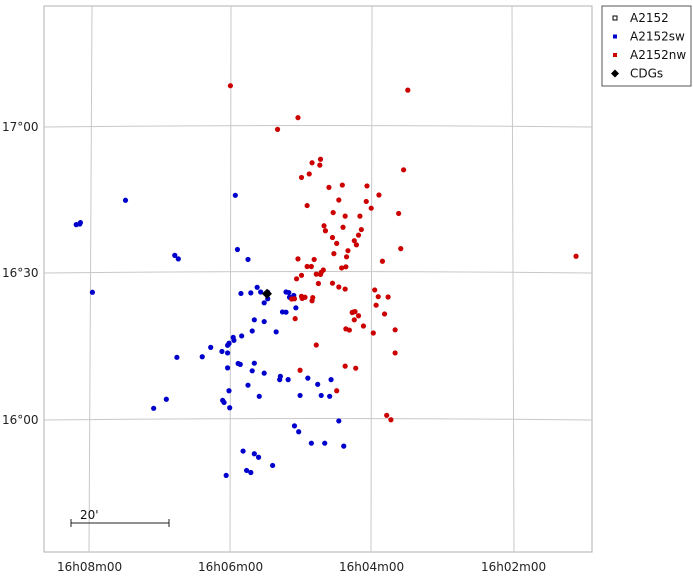  Describe the element at coordinates (89, 515) in the screenshot. I see `scale-bar-label: 20'` at that location.